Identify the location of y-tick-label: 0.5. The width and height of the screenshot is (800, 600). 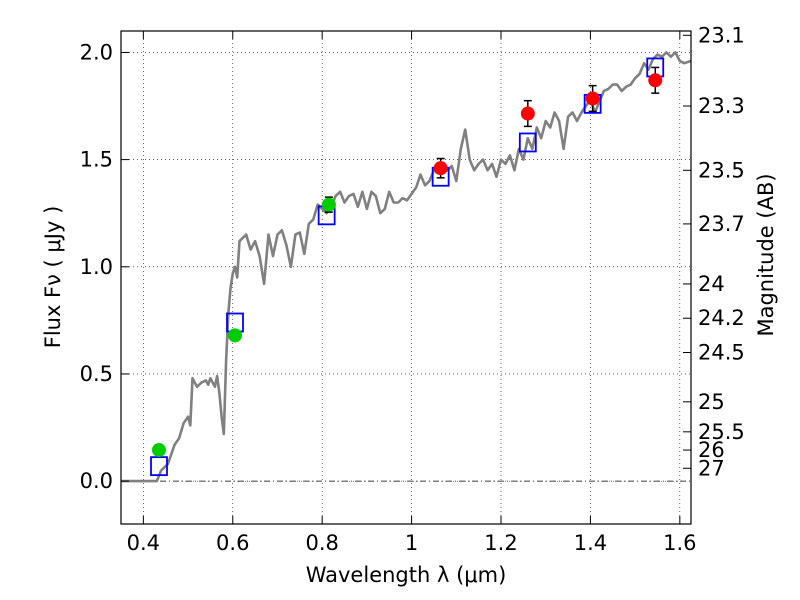
(96, 374).